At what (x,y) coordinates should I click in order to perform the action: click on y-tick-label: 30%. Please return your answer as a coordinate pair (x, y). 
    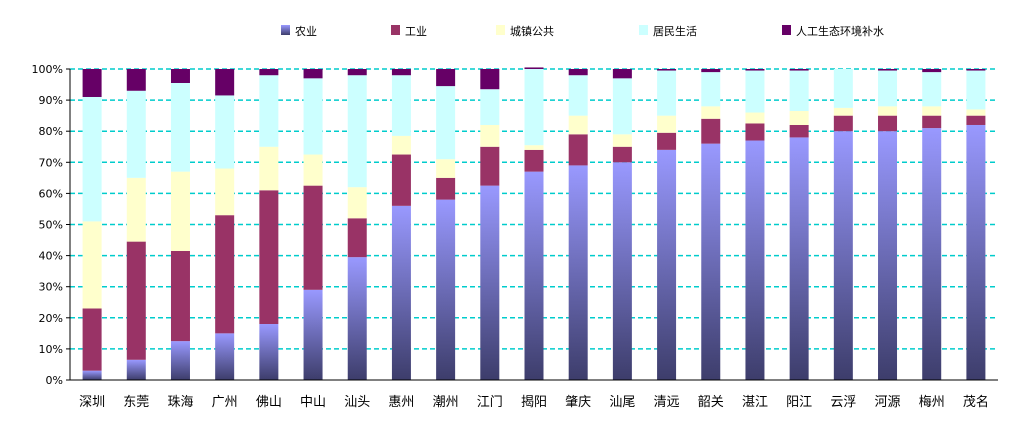
    Looking at the image, I should click on (51, 287).